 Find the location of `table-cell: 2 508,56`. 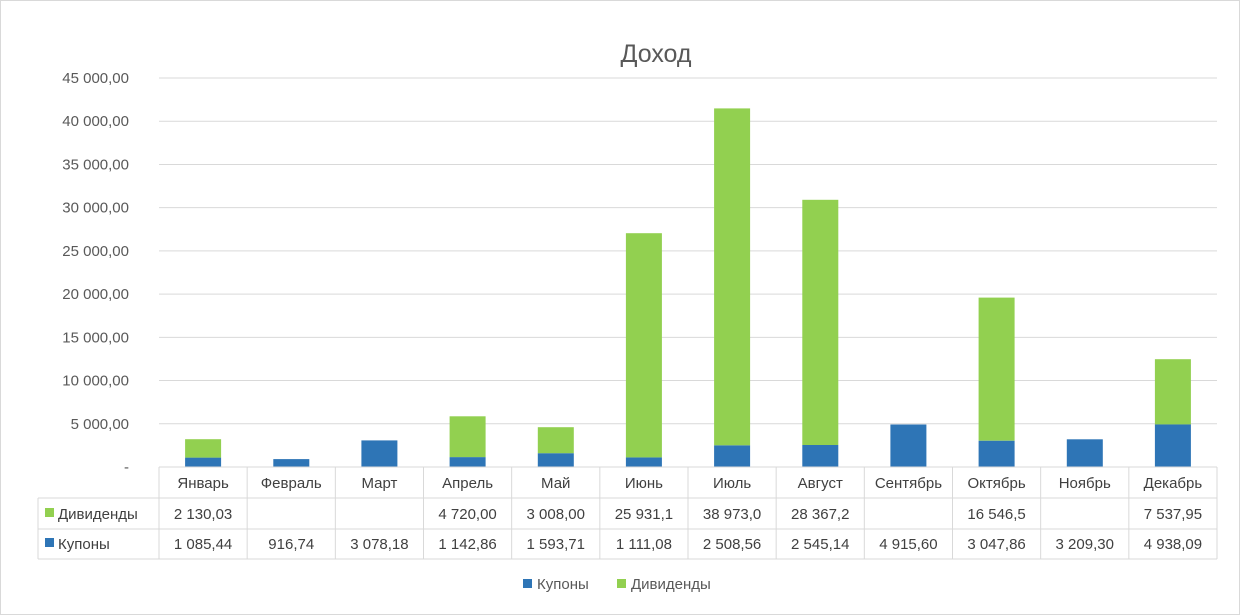

table-cell: 2 508,56 is located at coordinates (732, 544).